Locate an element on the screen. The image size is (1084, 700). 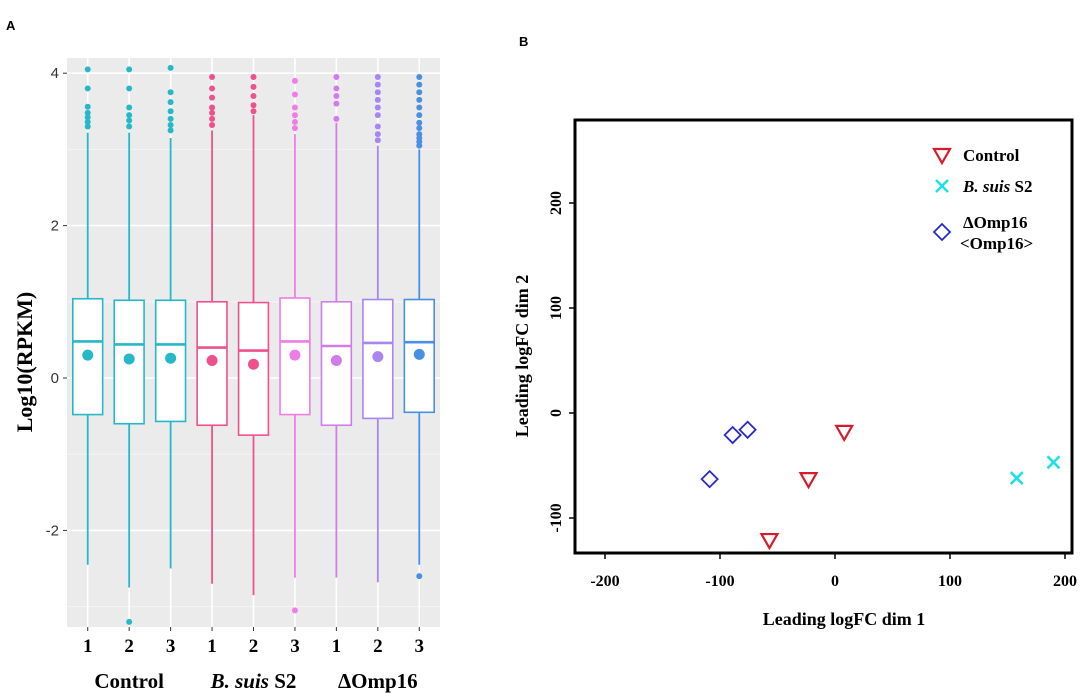
panel-label-a: A is located at coordinates (11, 25).